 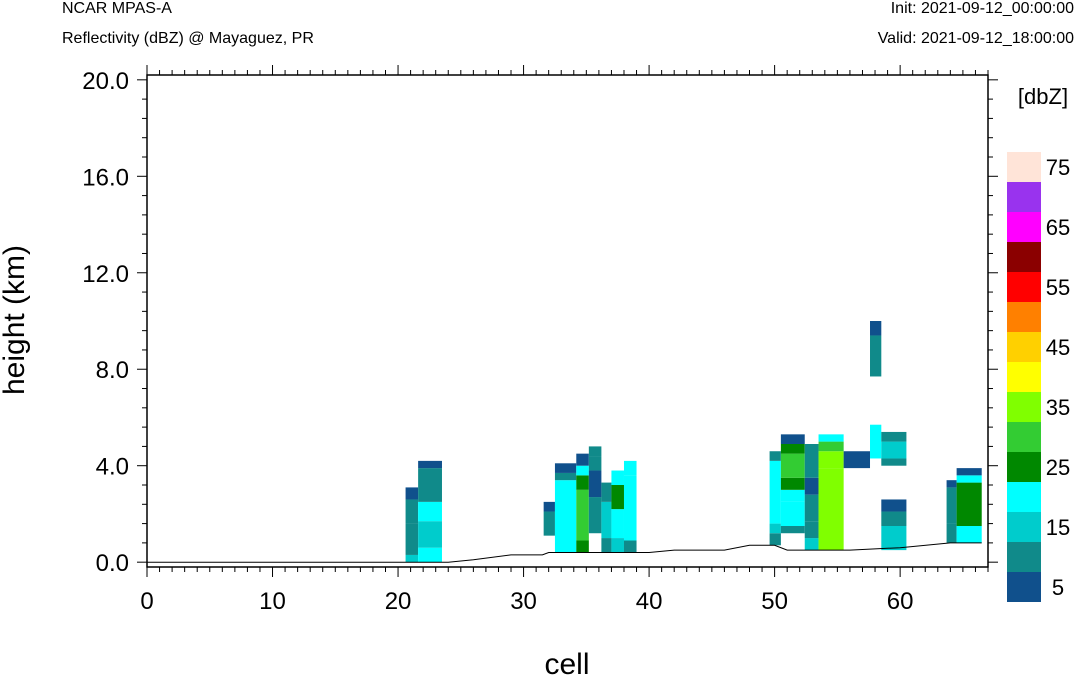 I want to click on x-tick-label: 30, so click(x=523, y=601).